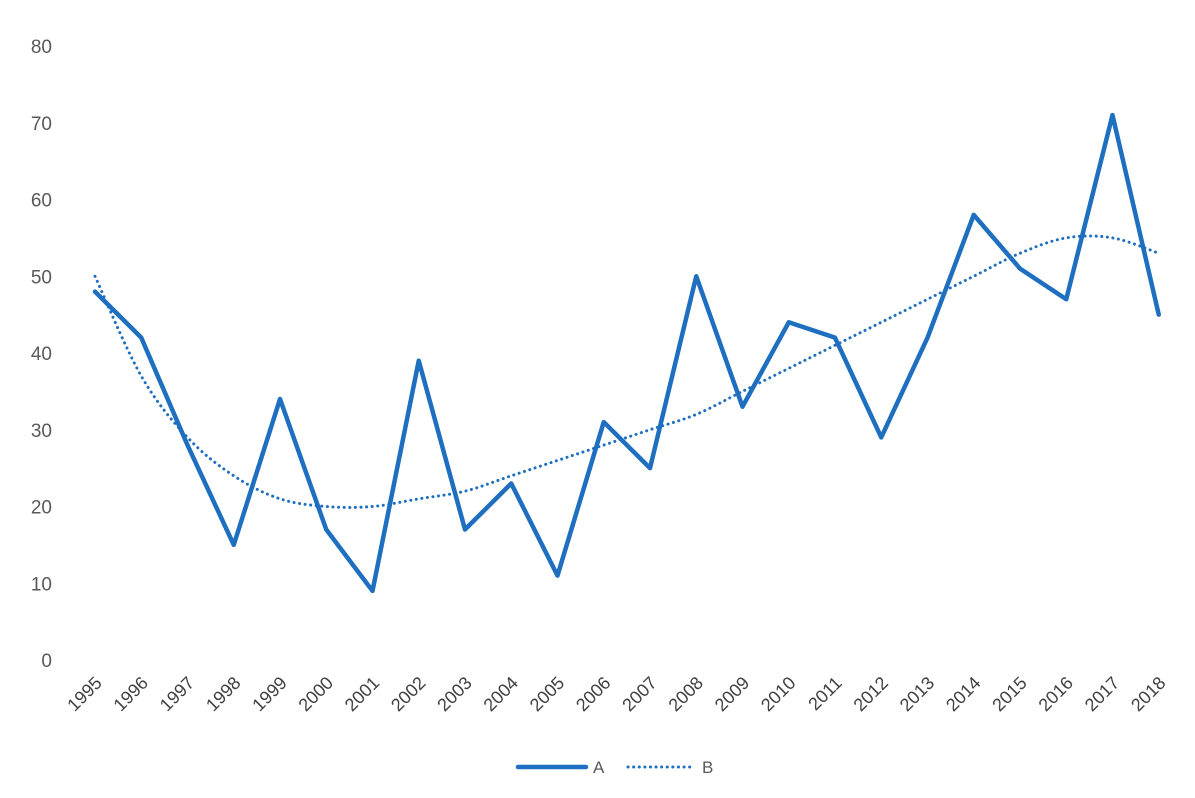 The width and height of the screenshot is (1195, 798). What do you see at coordinates (41, 201) in the screenshot?
I see `y-tick-label: 60` at bounding box center [41, 201].